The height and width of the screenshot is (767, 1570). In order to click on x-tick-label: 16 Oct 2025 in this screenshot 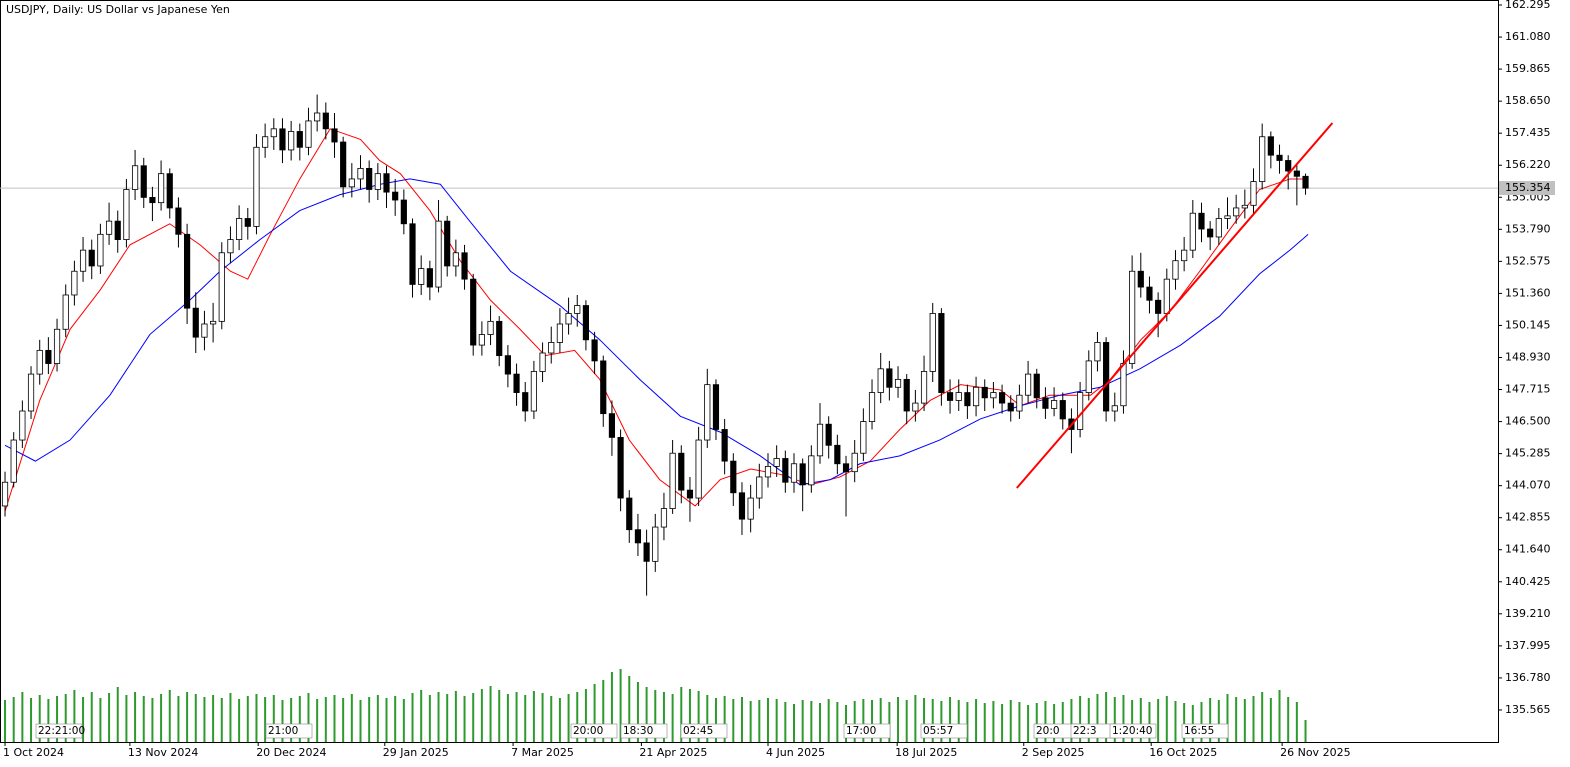, I will do `click(1183, 752)`.